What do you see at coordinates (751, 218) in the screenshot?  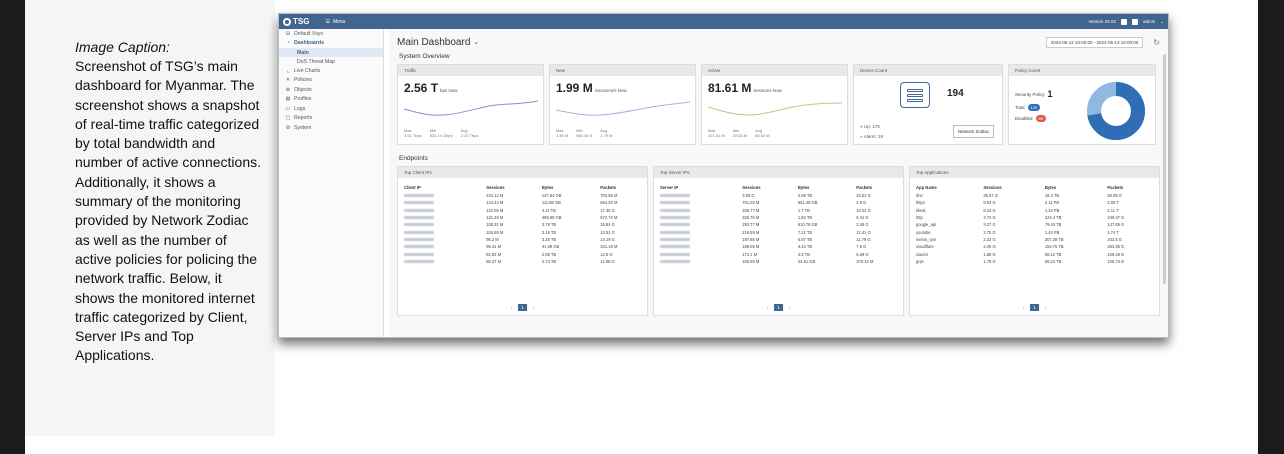 I see `table-cell: 325.76 M` at bounding box center [751, 218].